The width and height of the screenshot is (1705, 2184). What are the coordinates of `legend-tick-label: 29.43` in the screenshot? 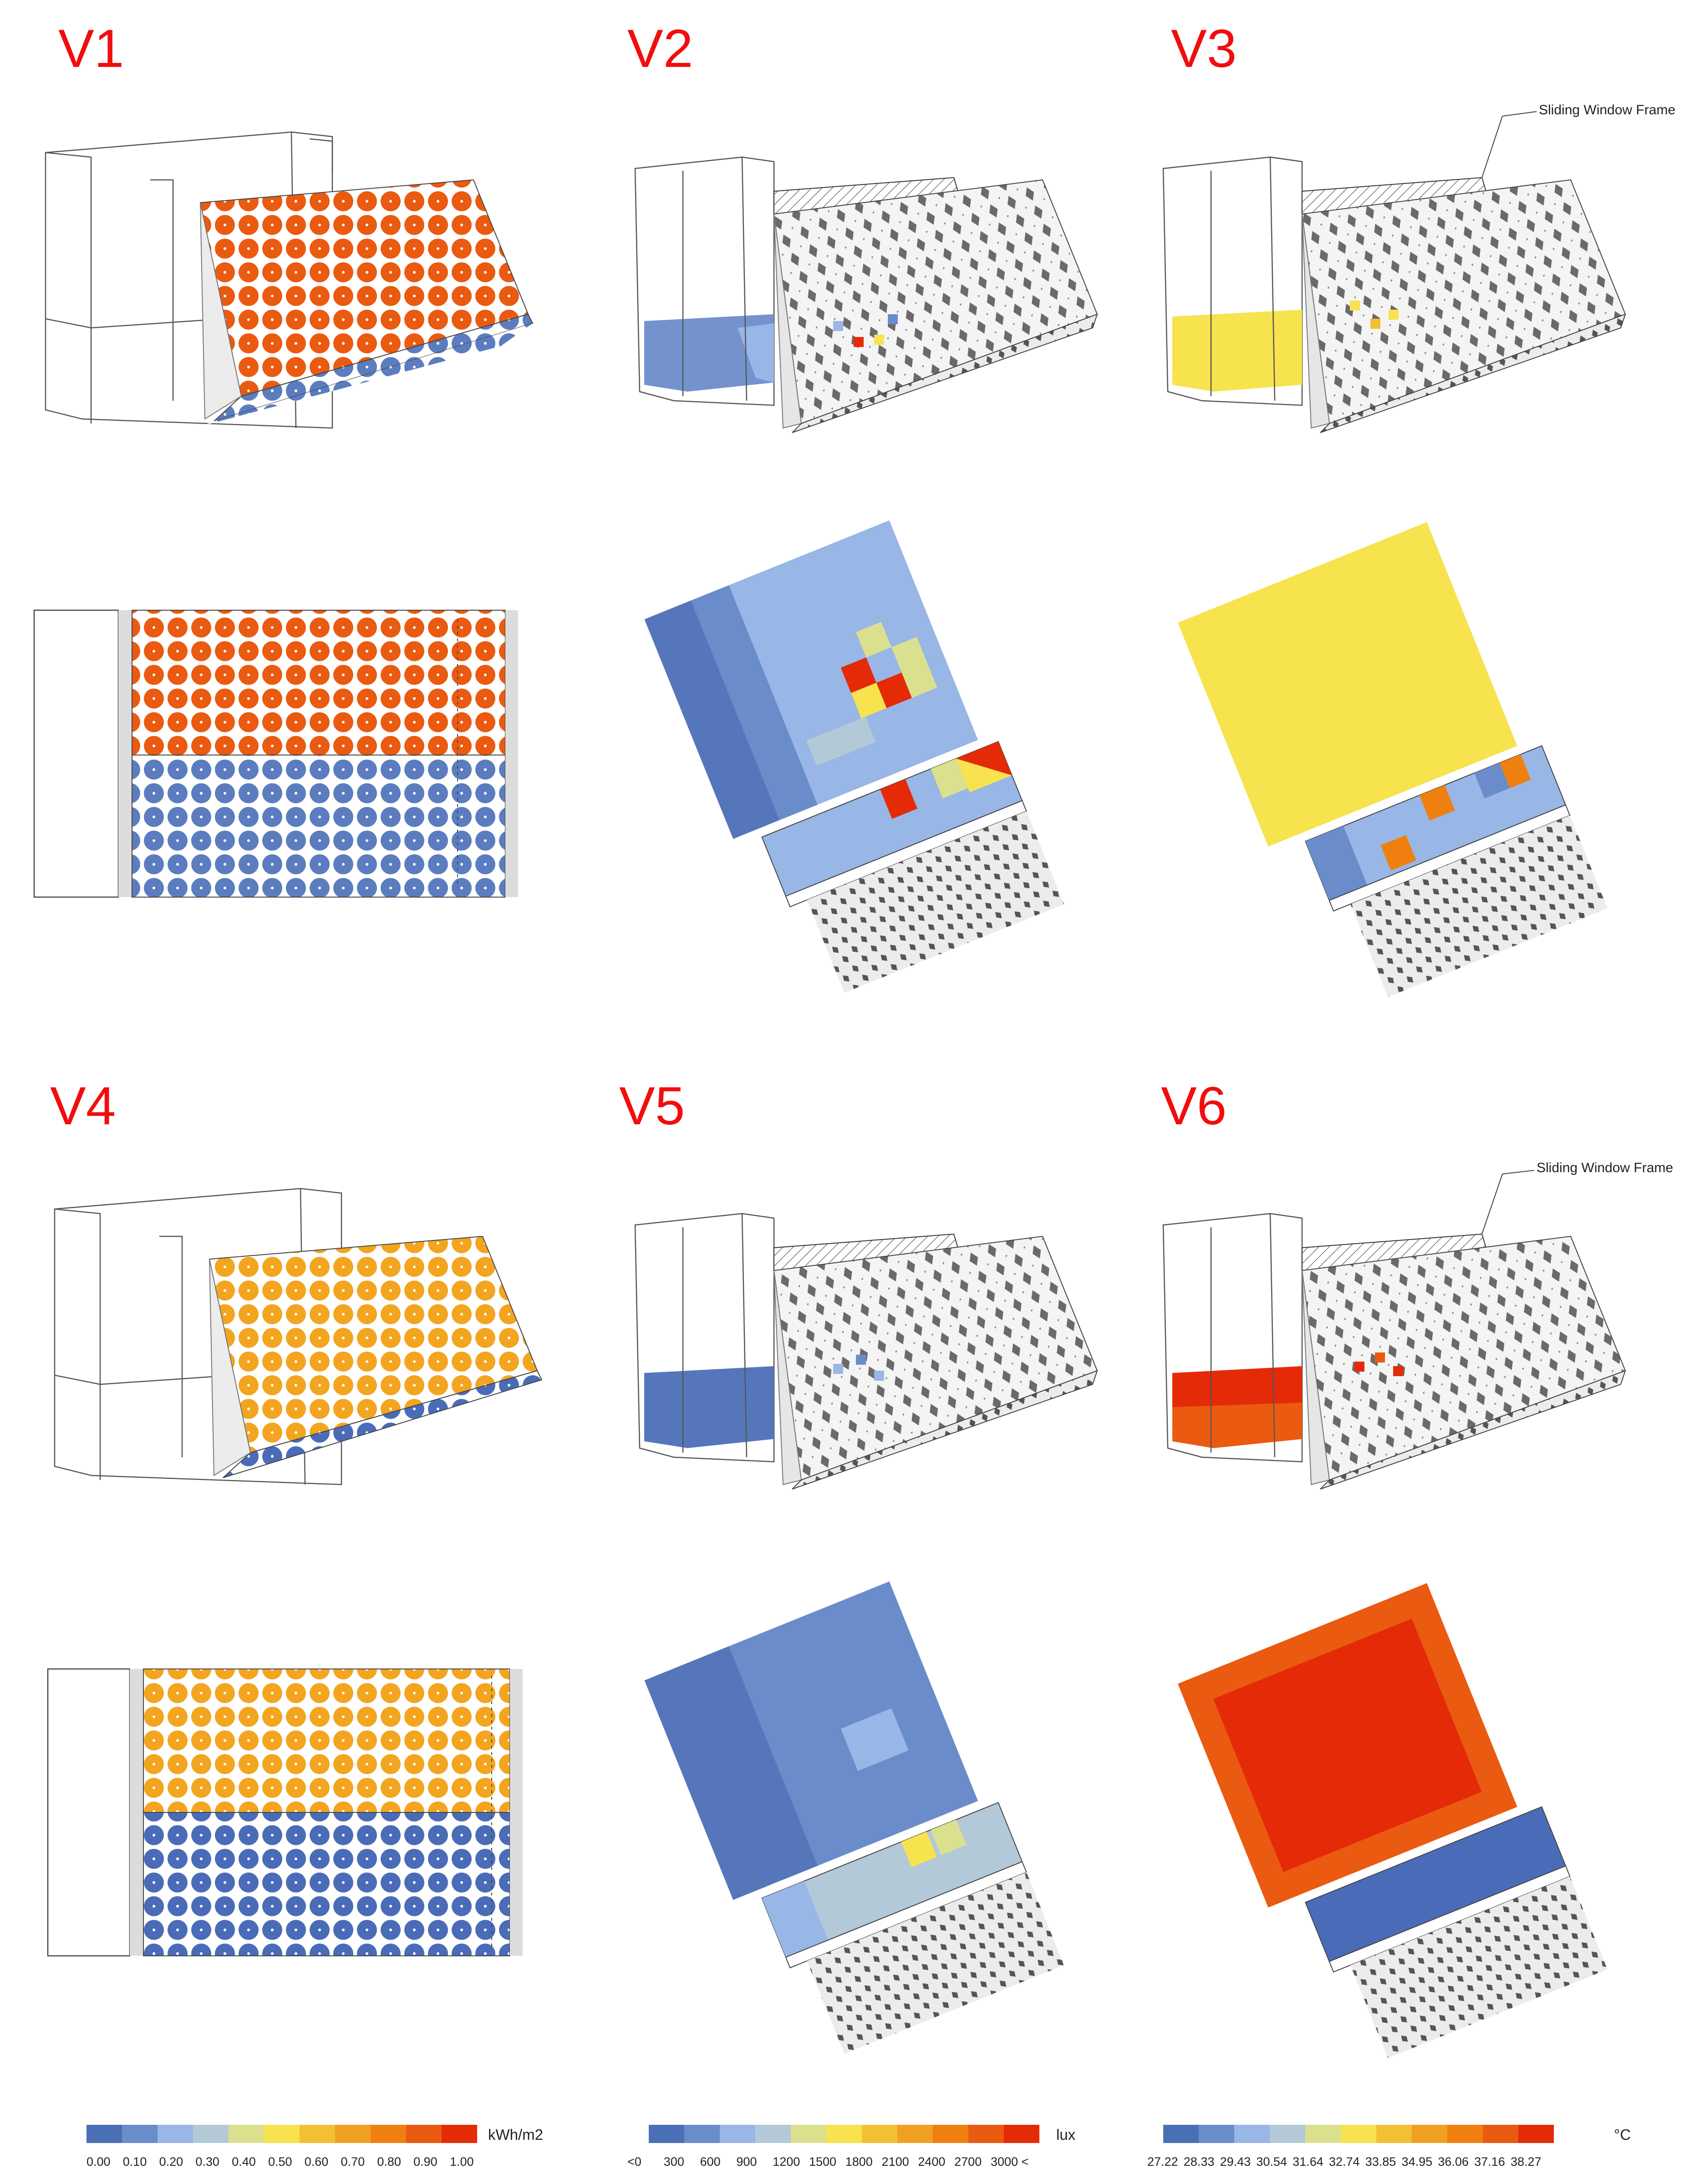 It's located at (1235, 2162).